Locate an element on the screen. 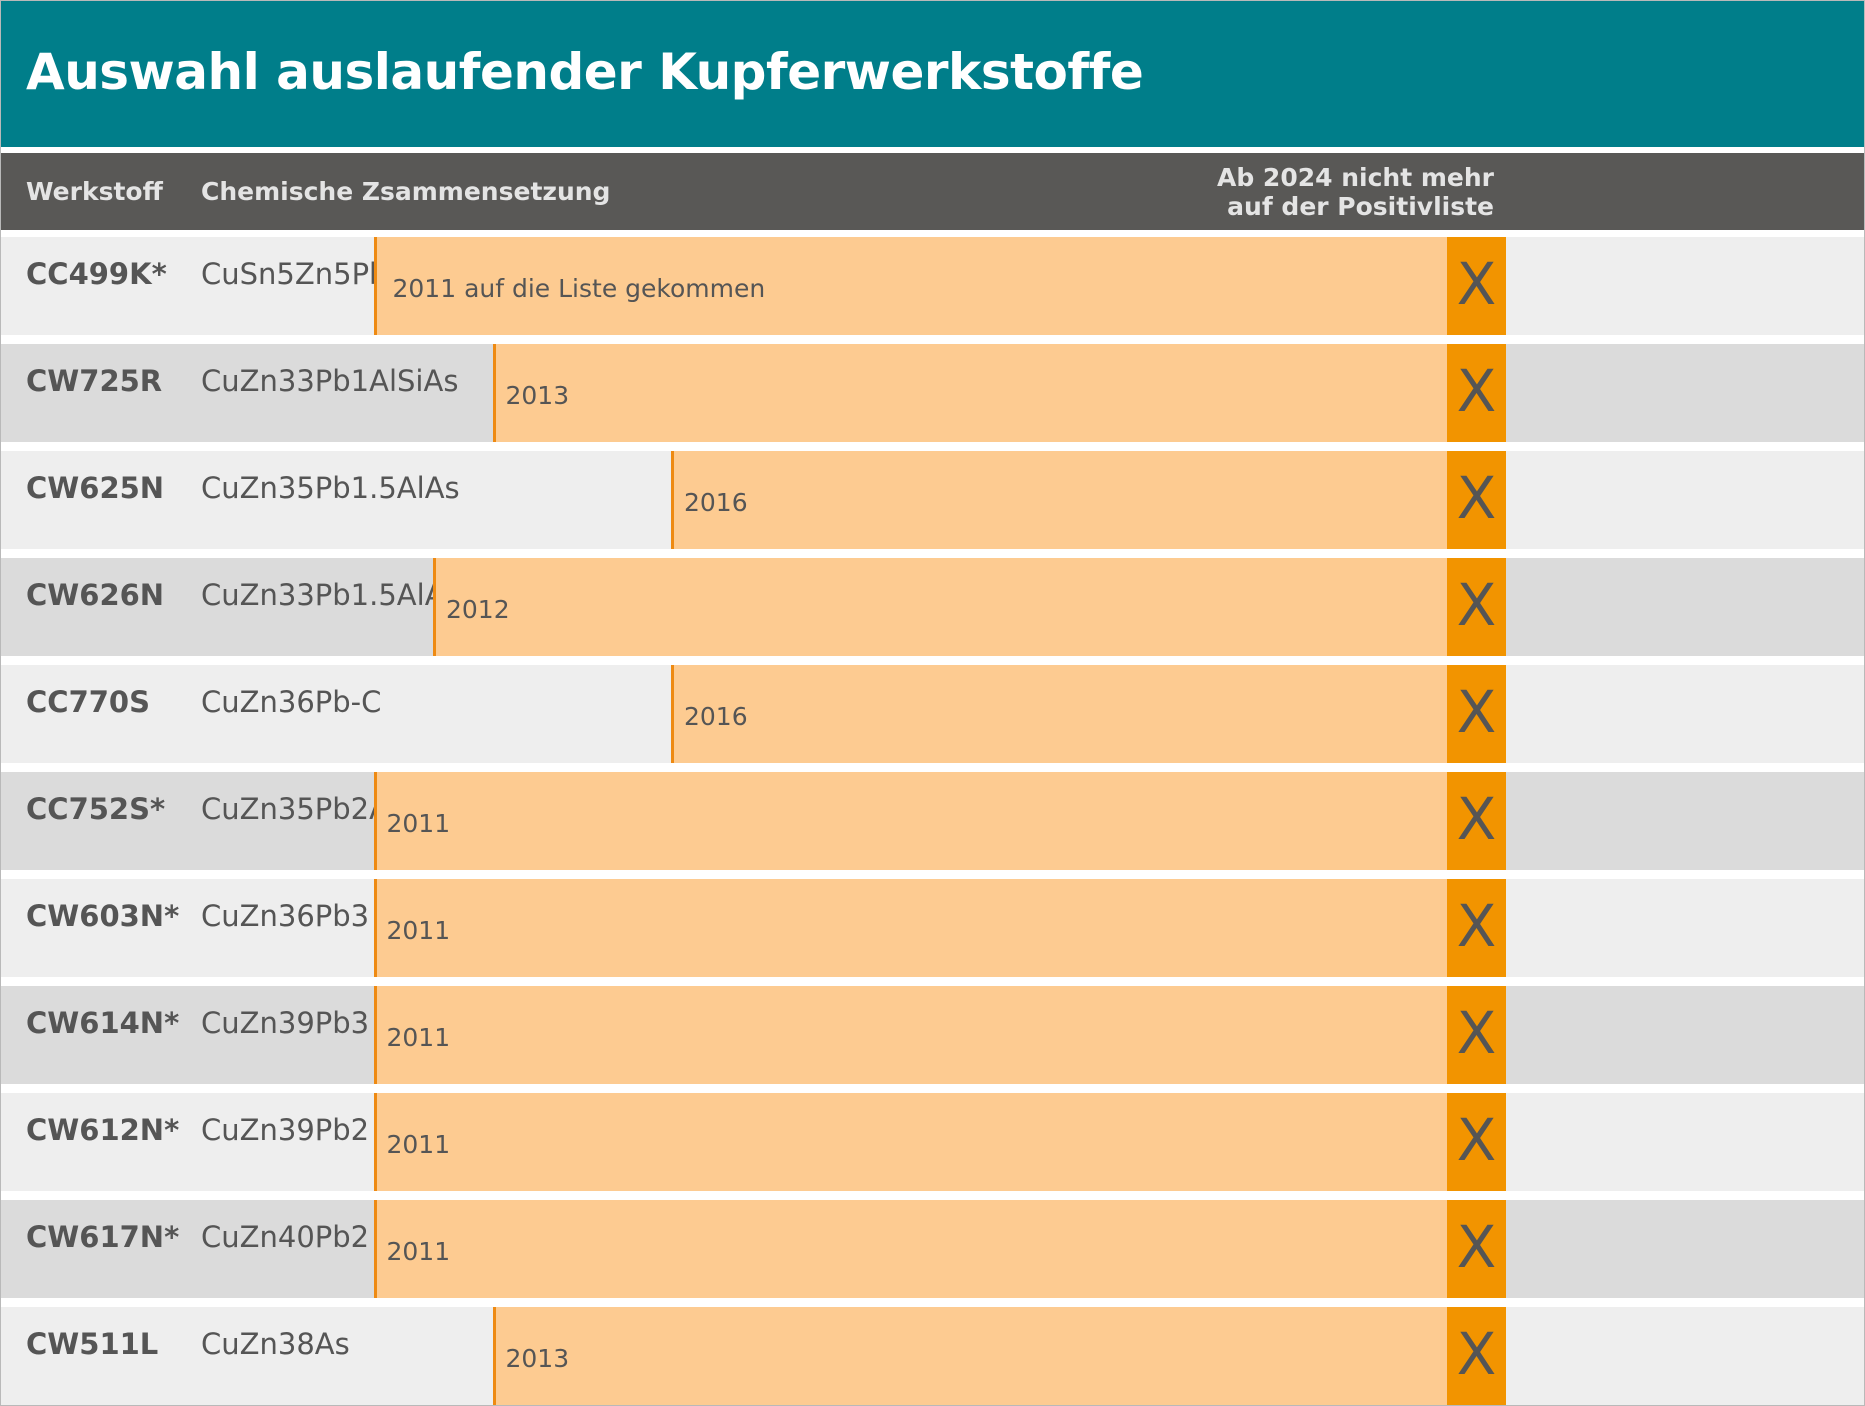  table-row: CW603N* CuZn36Pb3 2011 X is located at coordinates (932, 928).